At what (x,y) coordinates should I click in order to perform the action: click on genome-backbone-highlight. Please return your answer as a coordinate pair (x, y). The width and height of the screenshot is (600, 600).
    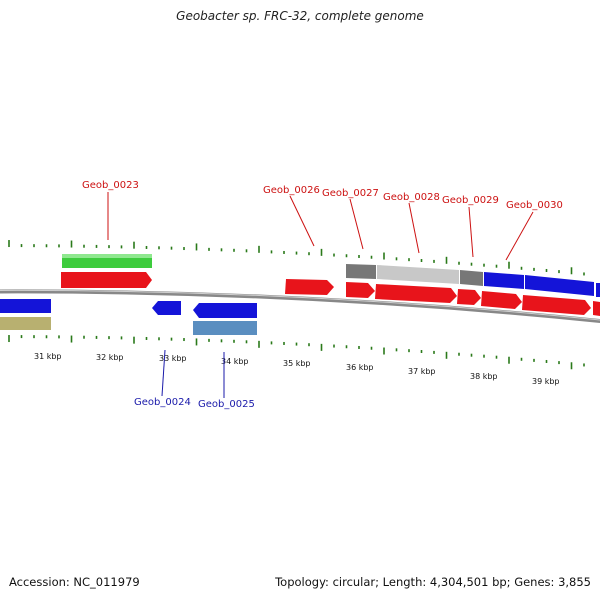
    Looking at the image, I should click on (300, 305).